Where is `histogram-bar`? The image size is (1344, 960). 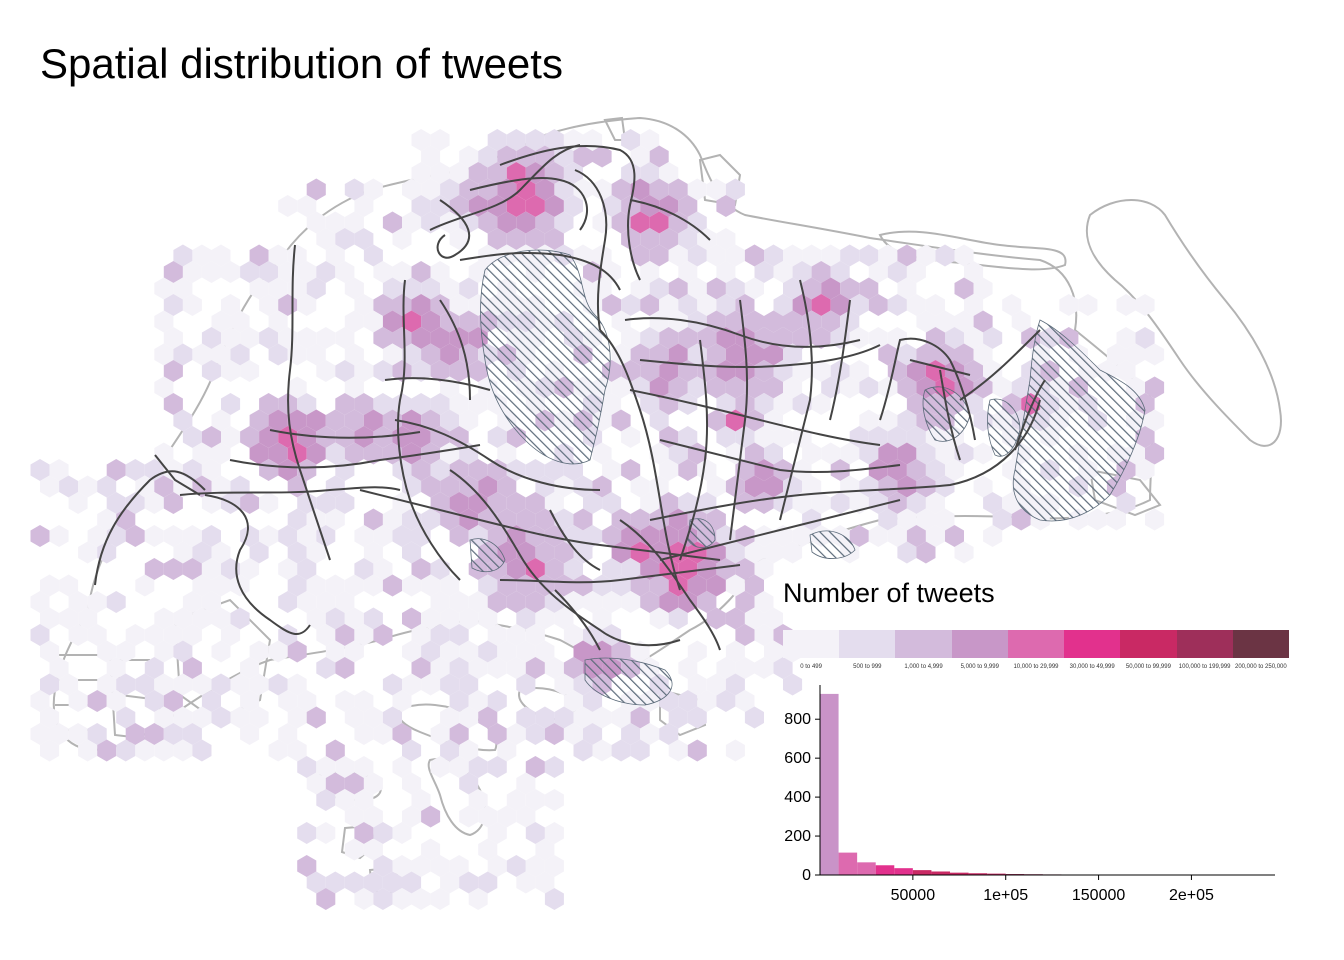
histogram-bar is located at coordinates (922, 872).